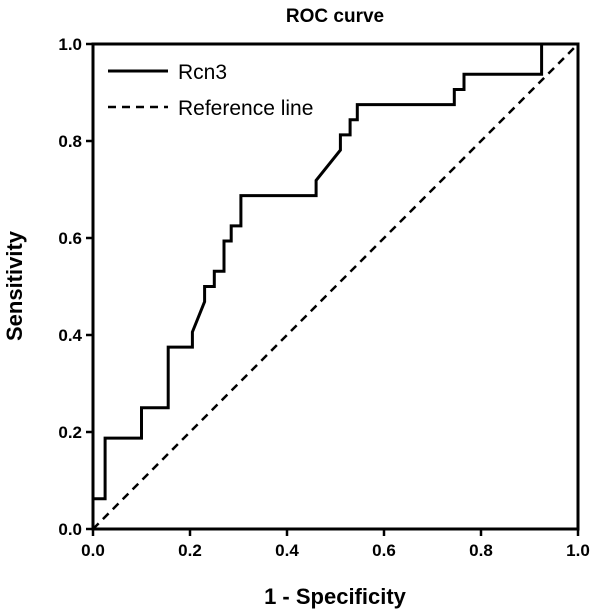 This screenshot has width=597, height=611. I want to click on y-tick-label: 0.0, so click(70, 529).